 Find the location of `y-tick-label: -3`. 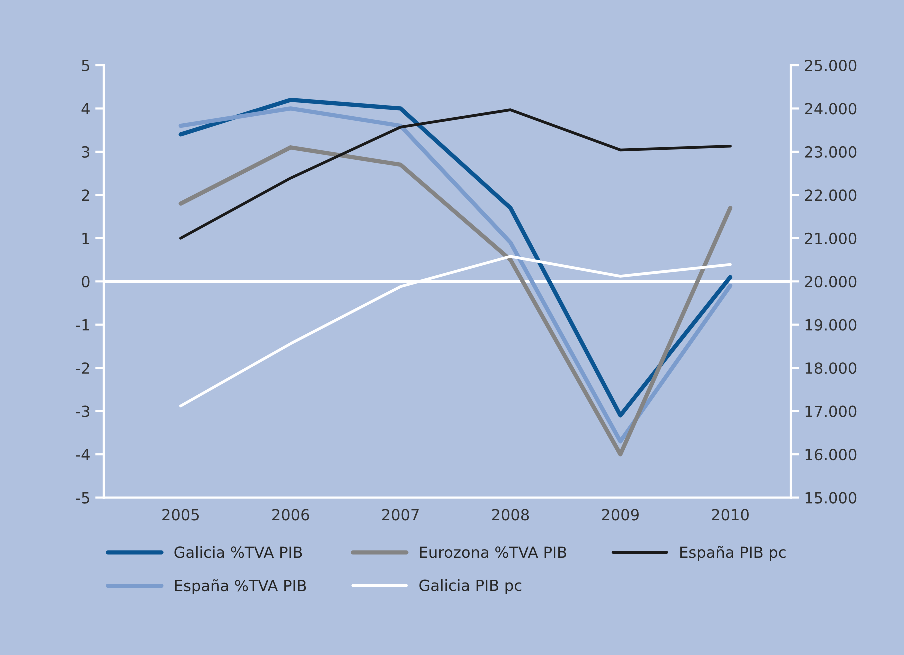

y-tick-label: -3 is located at coordinates (83, 412).